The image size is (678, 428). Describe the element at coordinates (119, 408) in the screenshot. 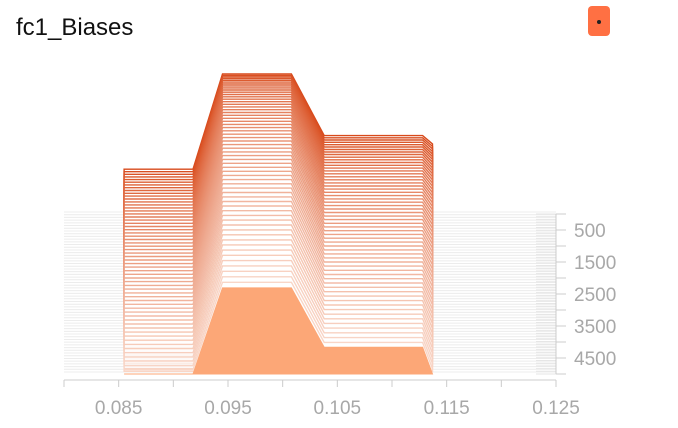

I see `x-tick-label: 0.085` at that location.